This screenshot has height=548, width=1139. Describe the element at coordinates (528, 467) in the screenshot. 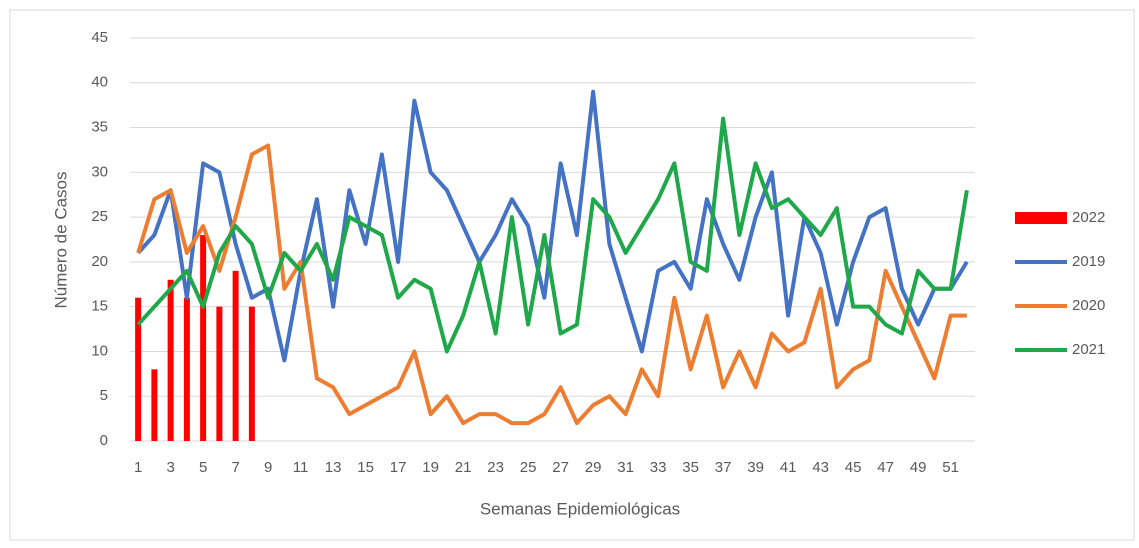

I see `x-tick-label: 25` at that location.